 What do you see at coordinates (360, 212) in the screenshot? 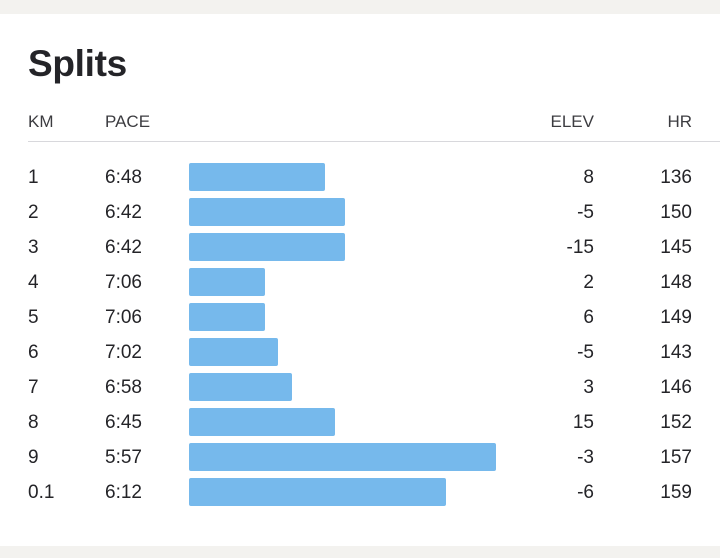
I see `split-row: 2 6:42 -5 150` at bounding box center [360, 212].